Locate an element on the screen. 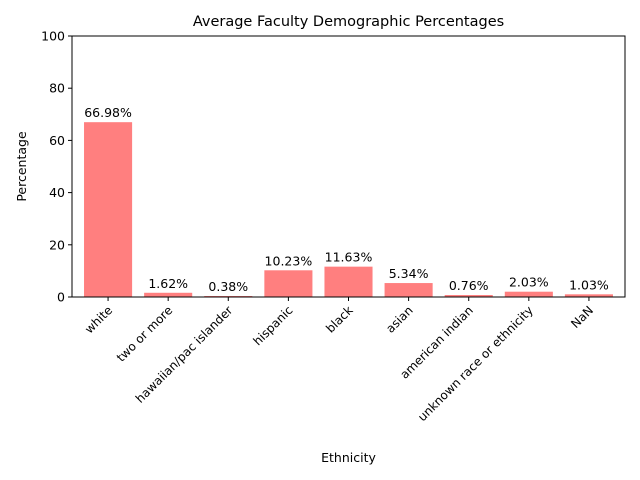 The height and width of the screenshot is (480, 640). bar-value-label: 2.03% is located at coordinates (529, 282).